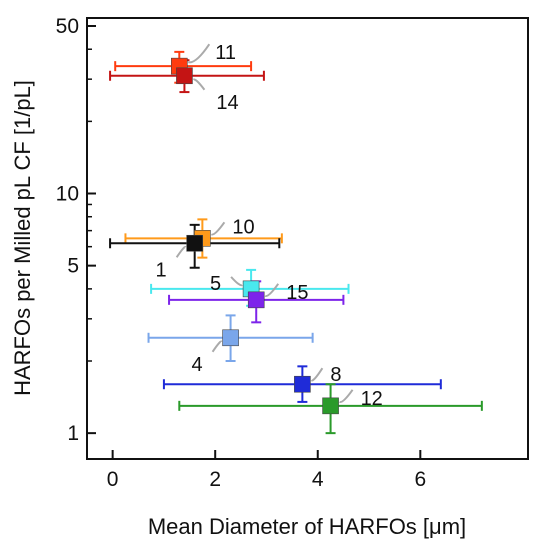 This screenshot has width=545, height=550. What do you see at coordinates (73, 266) in the screenshot?
I see `y-tick-label: 5` at bounding box center [73, 266].